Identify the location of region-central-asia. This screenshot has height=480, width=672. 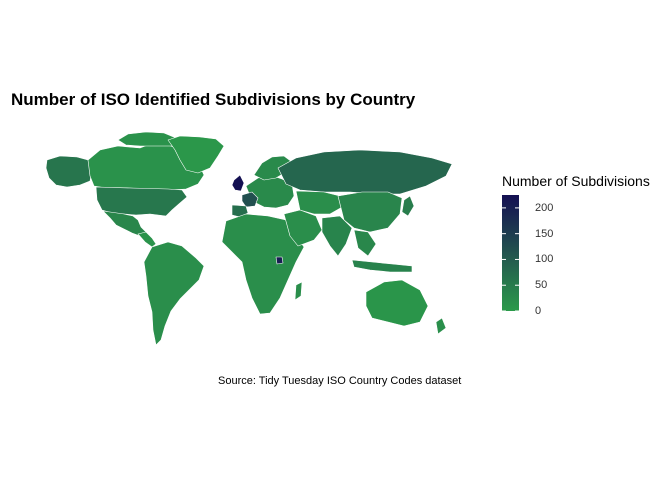
(320, 202).